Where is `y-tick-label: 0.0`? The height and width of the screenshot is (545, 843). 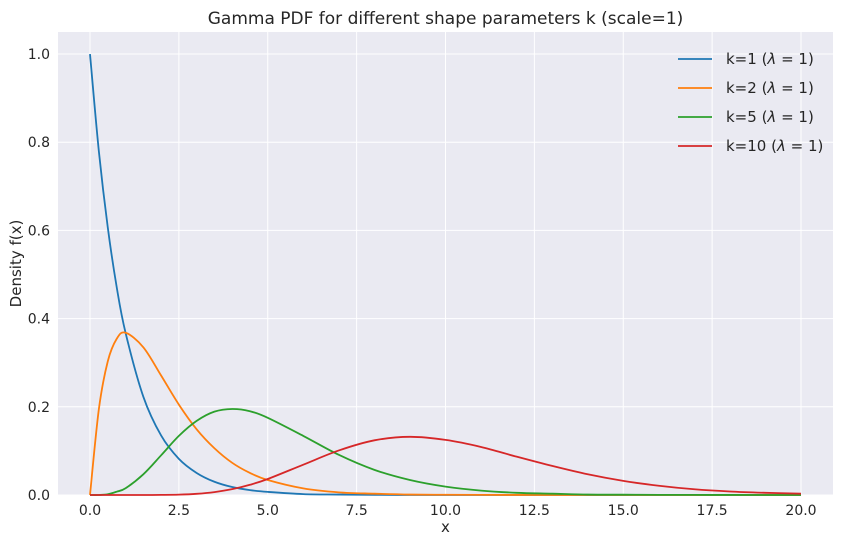 y-tick-label: 0.0 is located at coordinates (39, 496).